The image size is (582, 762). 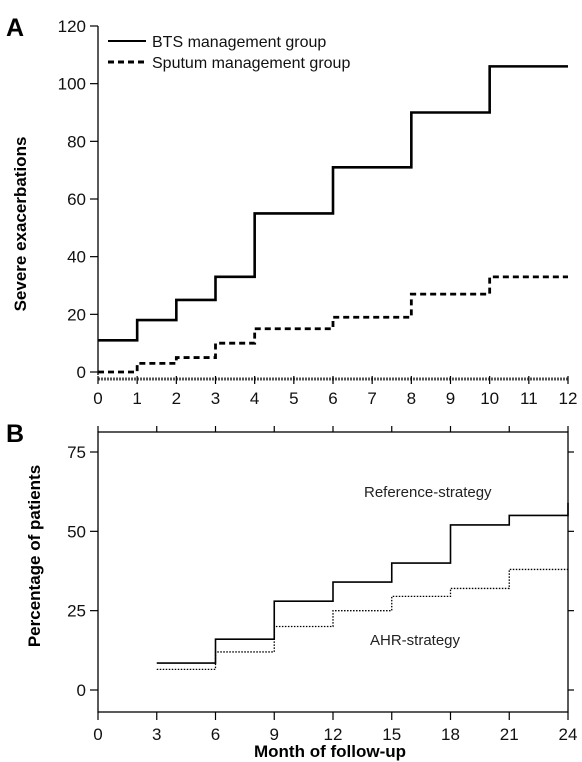 What do you see at coordinates (81, 372) in the screenshot?
I see `panel-a-y-tick-label: 0` at bounding box center [81, 372].